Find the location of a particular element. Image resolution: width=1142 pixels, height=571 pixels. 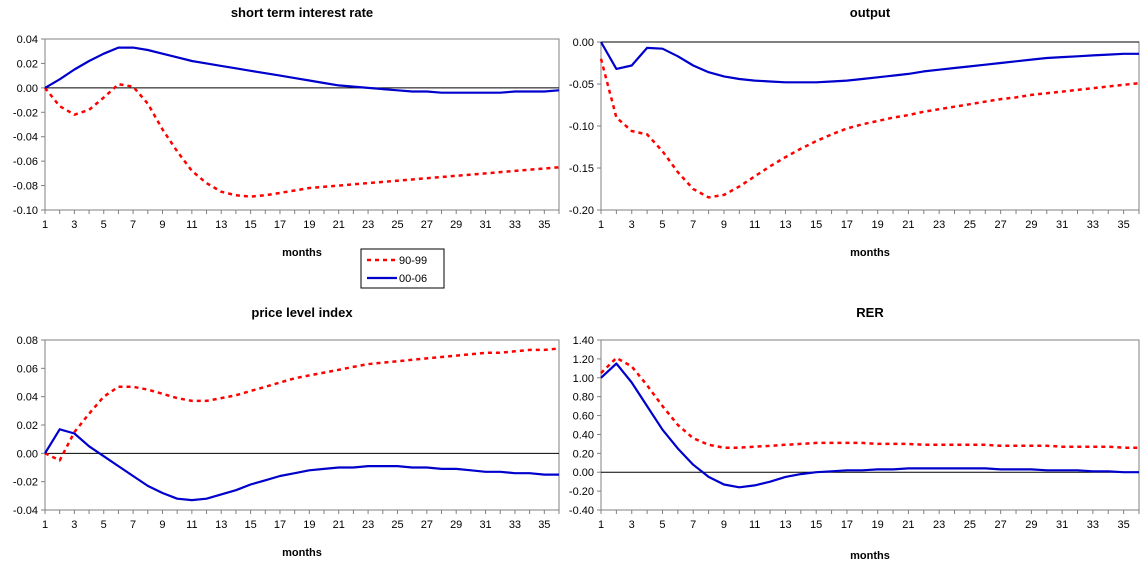

chart-title: price level index is located at coordinates (302, 312).